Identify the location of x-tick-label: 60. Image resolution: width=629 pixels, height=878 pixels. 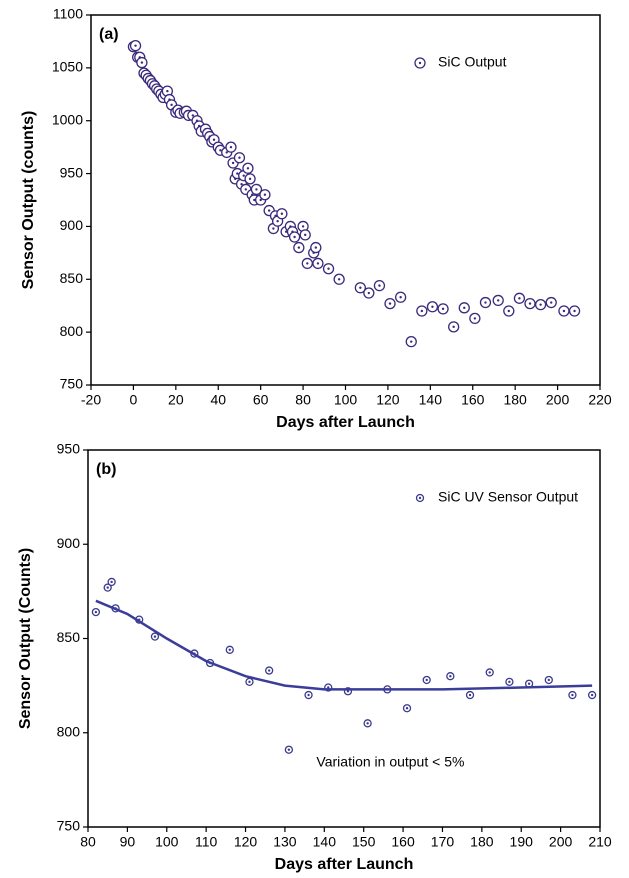
(261, 400).